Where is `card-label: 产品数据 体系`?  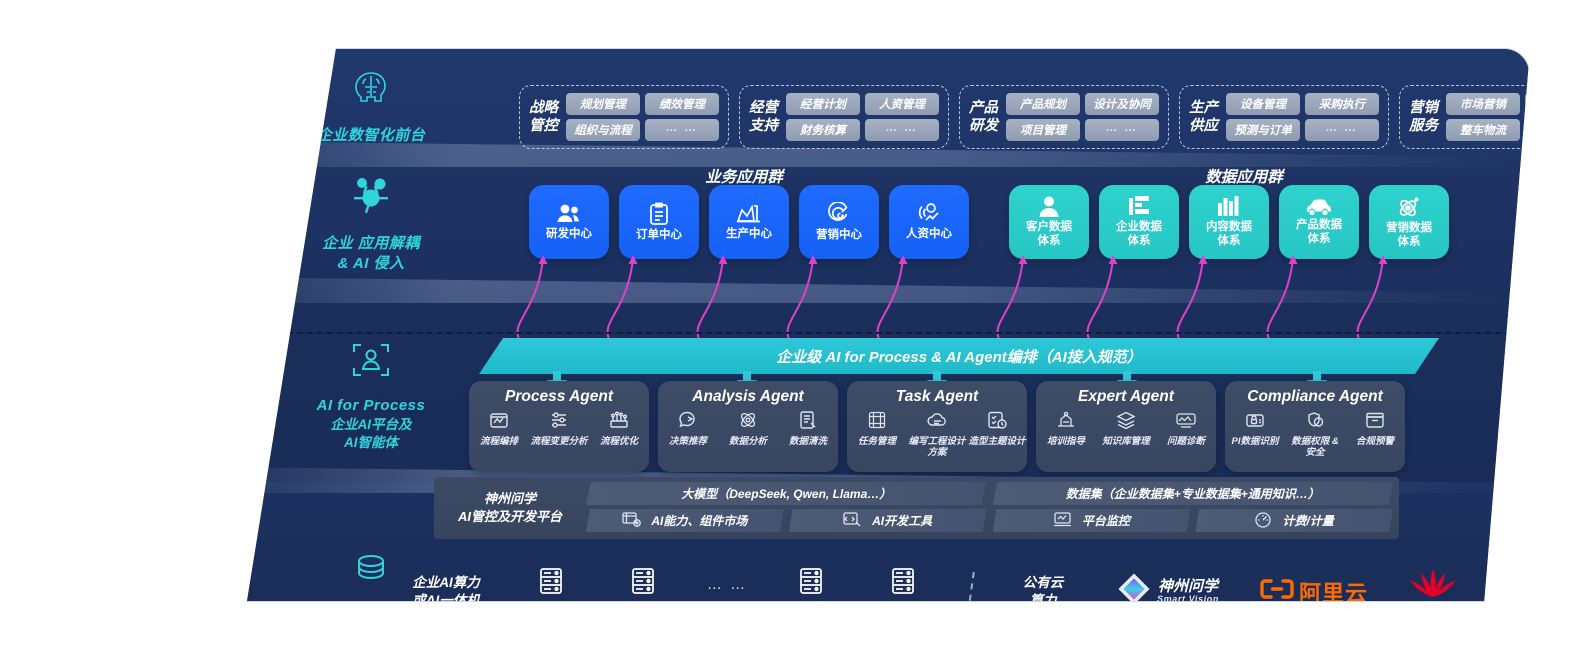 card-label: 产品数据 体系 is located at coordinates (1319, 231).